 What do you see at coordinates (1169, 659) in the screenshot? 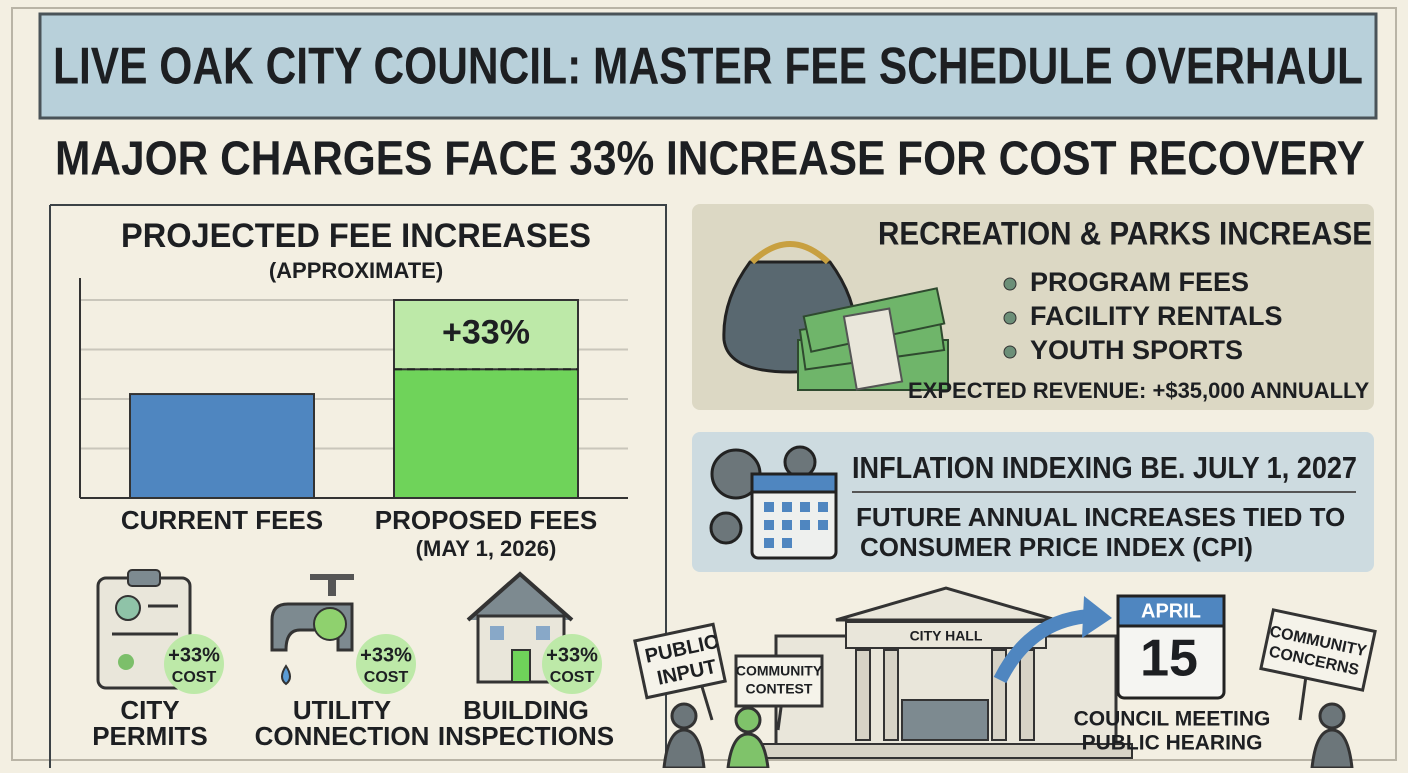
I see `calendar-day: 15` at bounding box center [1169, 659].